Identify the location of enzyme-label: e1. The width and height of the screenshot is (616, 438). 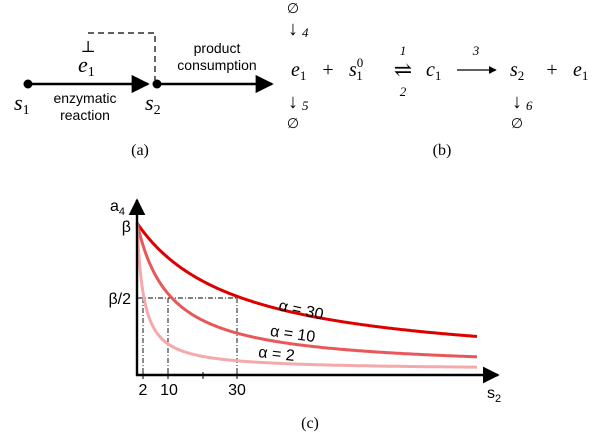
(86, 66).